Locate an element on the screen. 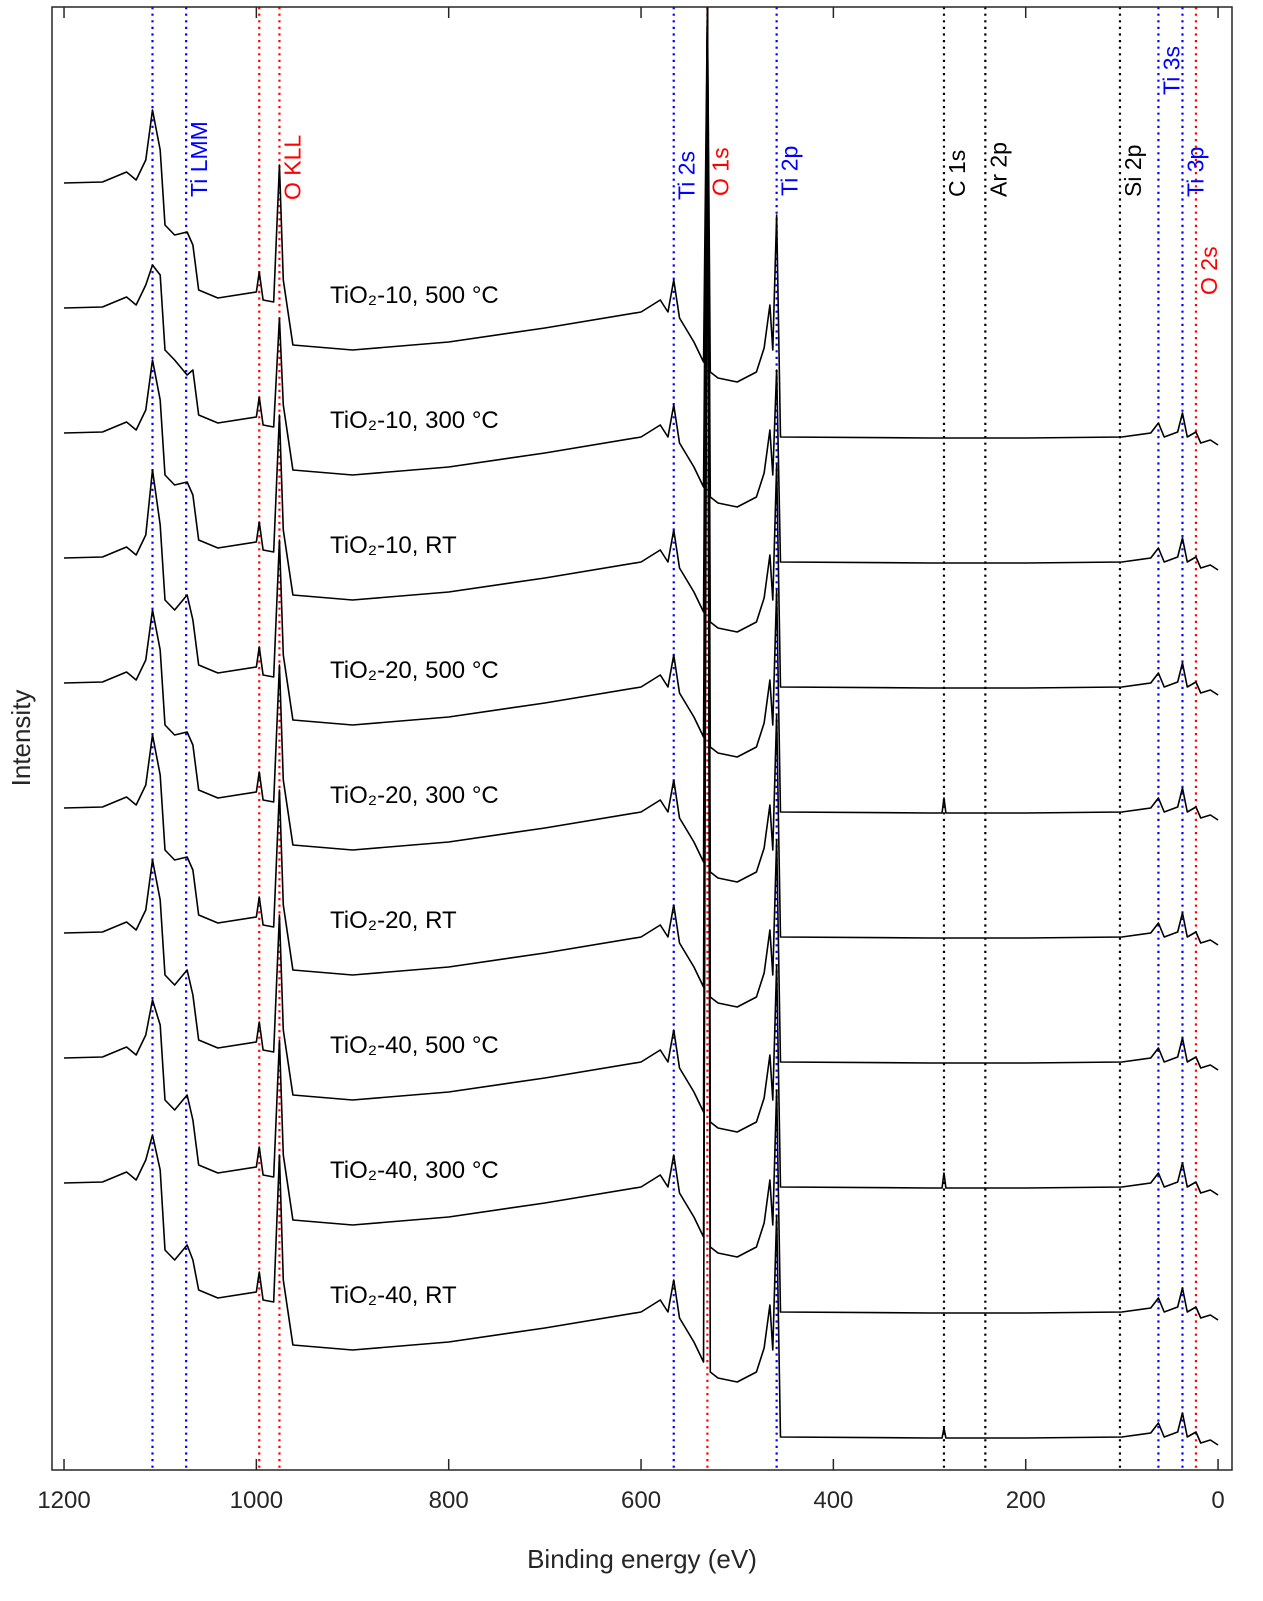  y-axis-label: Intensity is located at coordinates (21, 738).